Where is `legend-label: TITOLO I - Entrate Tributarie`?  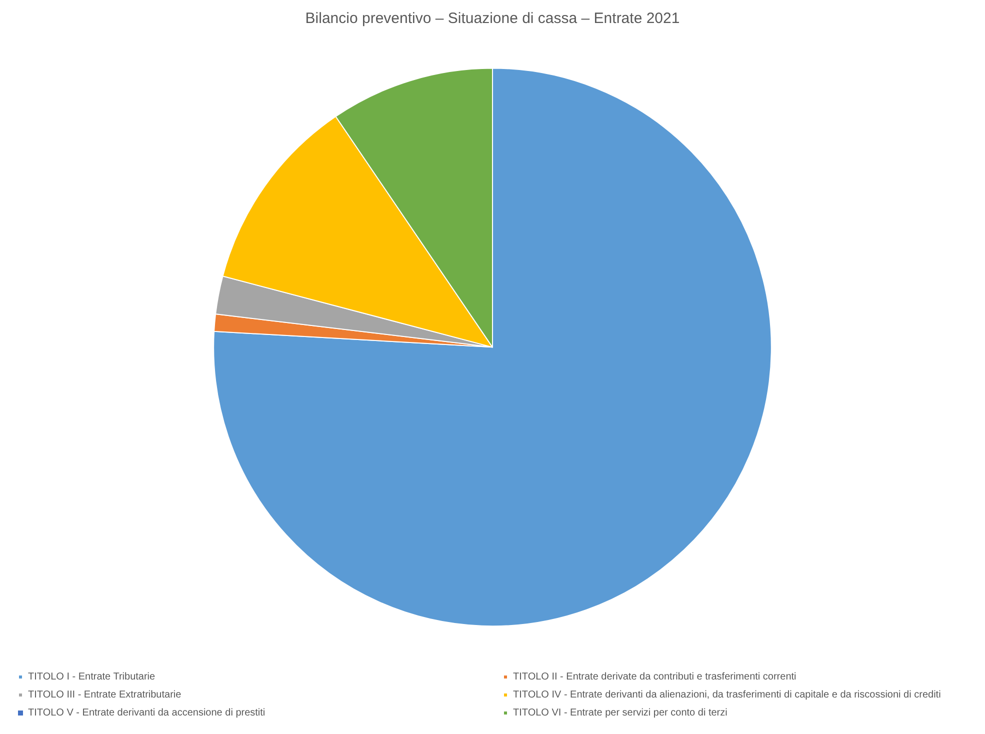
legend-label: TITOLO I - Entrate Tributarie is located at coordinates (92, 677).